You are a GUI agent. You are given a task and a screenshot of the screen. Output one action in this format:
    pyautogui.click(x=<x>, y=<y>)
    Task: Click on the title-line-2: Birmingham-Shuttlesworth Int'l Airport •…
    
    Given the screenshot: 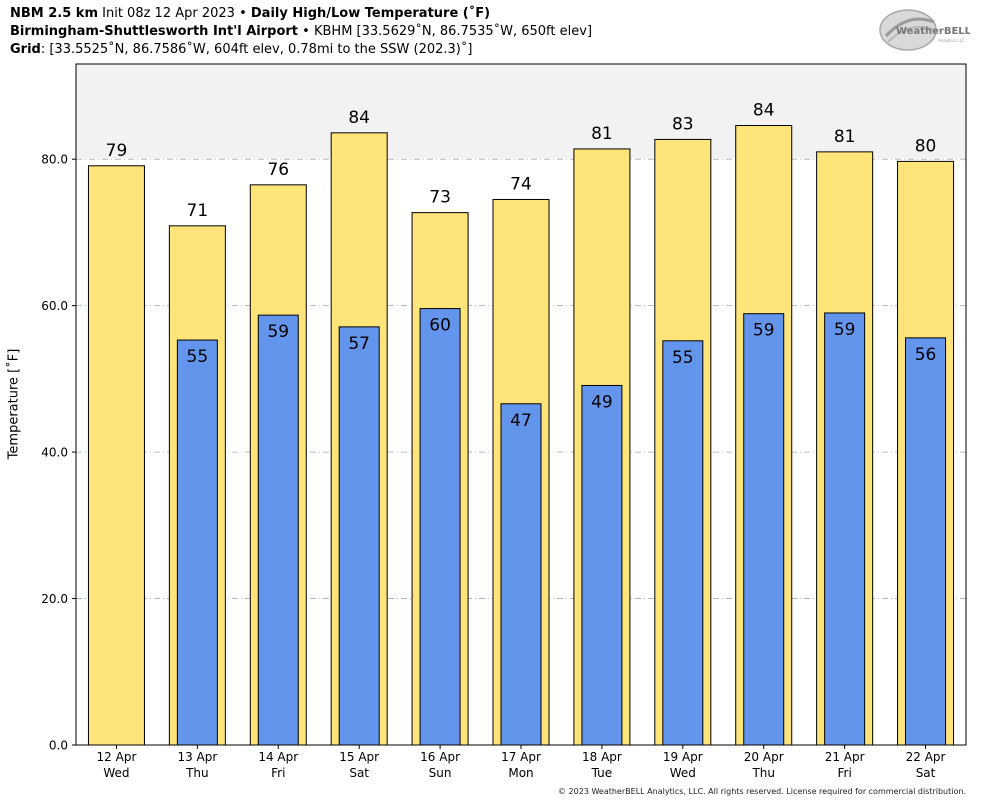 What is the action you would take?
    pyautogui.click(x=301, y=32)
    